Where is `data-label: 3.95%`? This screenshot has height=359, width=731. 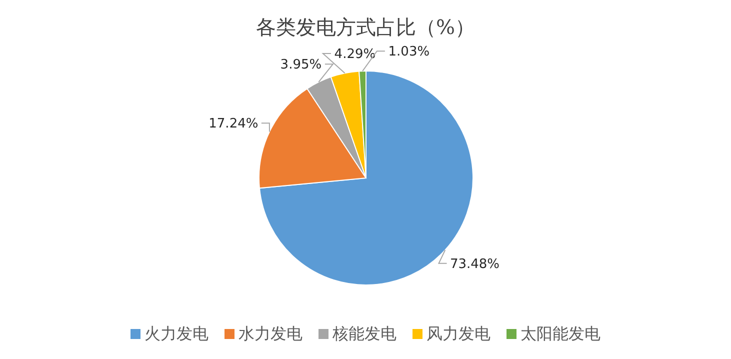
data-label: 3.95% is located at coordinates (301, 65).